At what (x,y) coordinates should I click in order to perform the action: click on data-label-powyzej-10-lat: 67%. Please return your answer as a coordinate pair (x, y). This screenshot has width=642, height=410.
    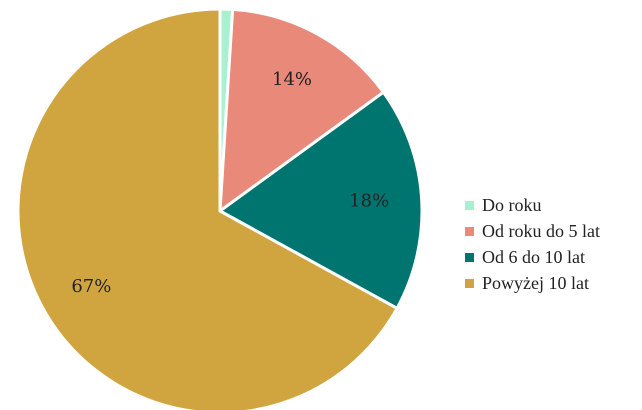
    Looking at the image, I should click on (91, 286).